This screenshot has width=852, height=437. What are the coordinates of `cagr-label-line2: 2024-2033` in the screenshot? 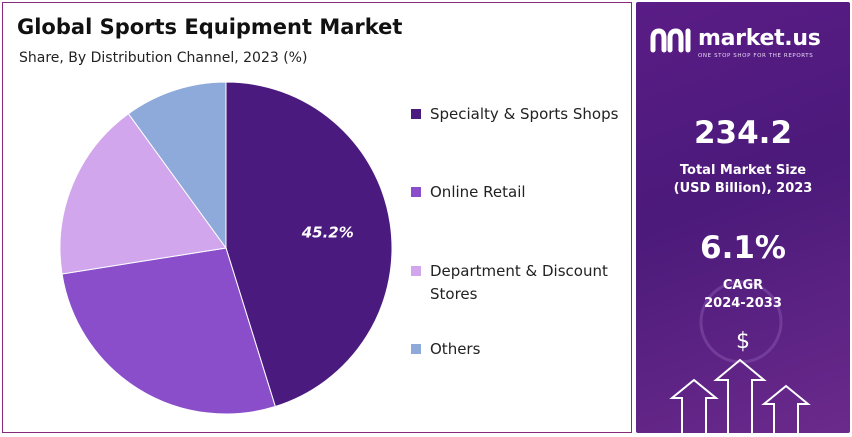 It's located at (743, 303).